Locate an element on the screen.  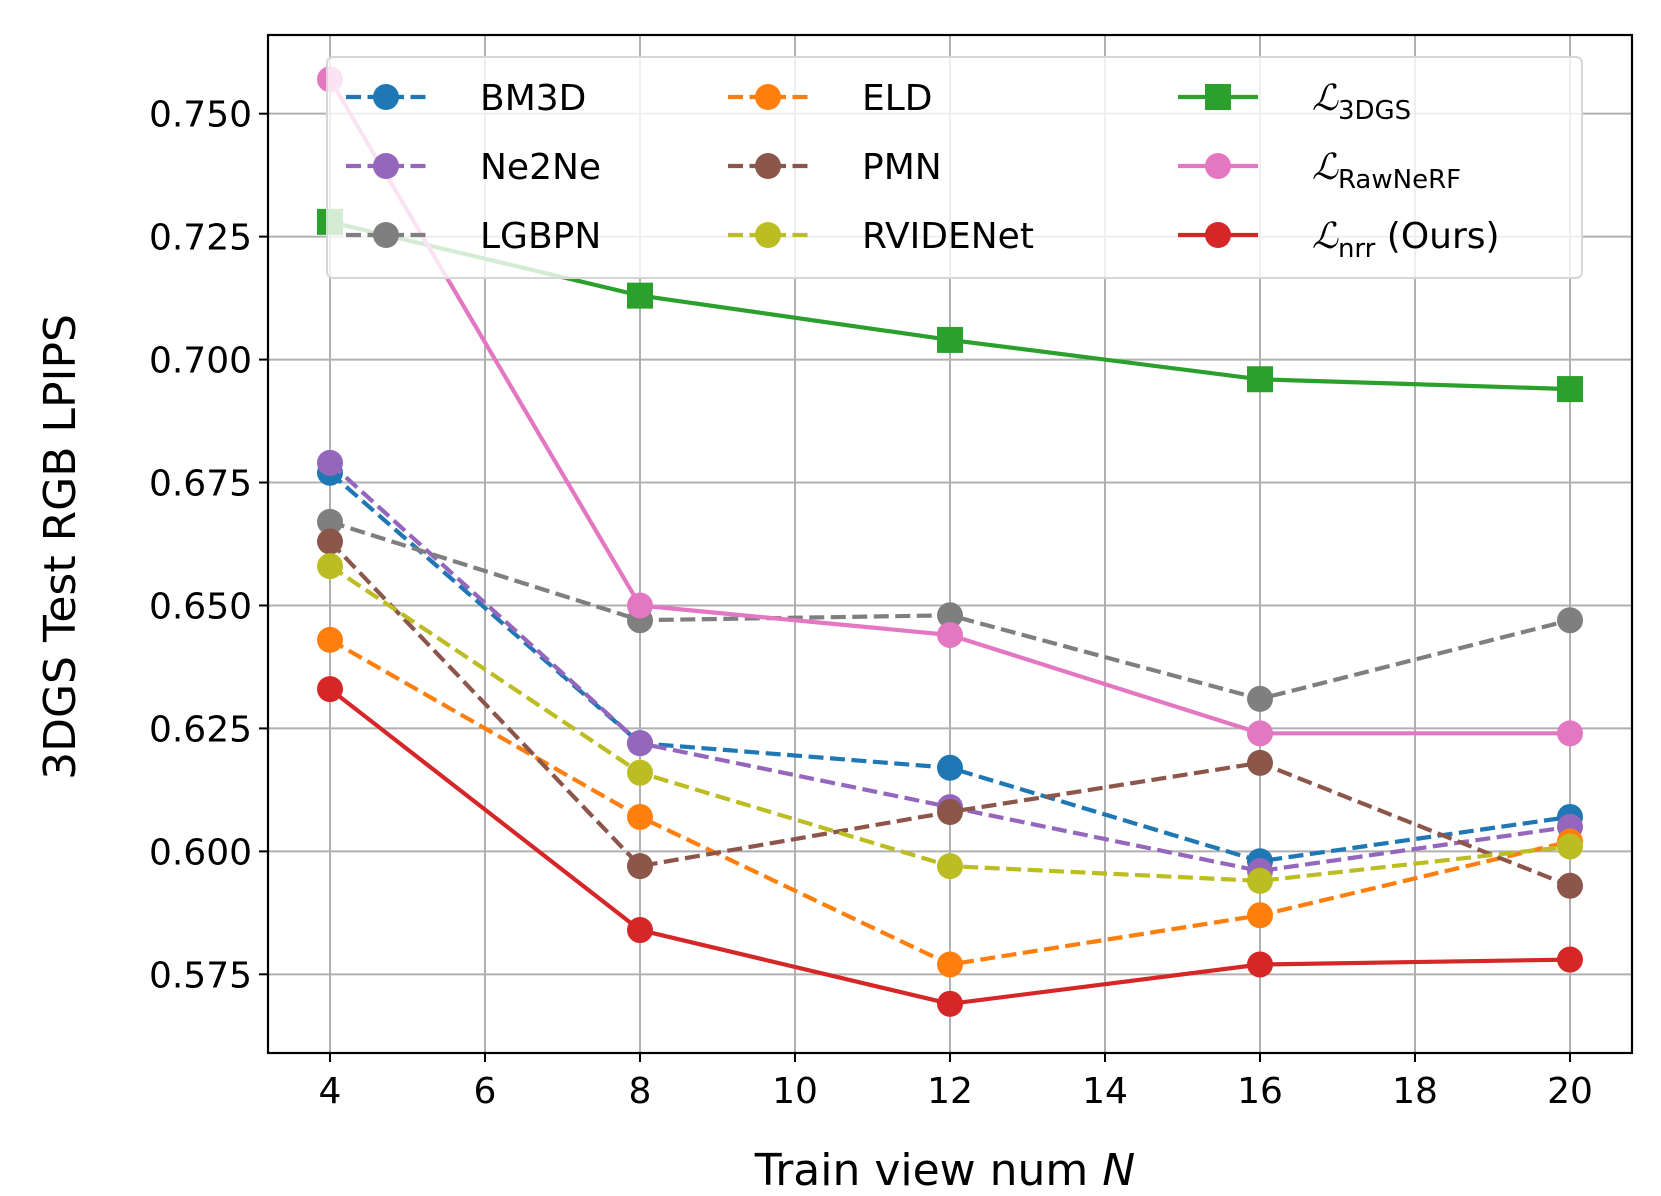
x-tick-label: 10 is located at coordinates (795, 1091).